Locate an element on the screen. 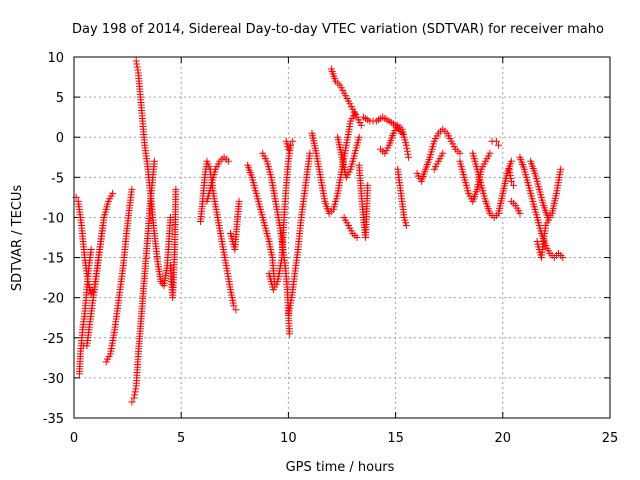  y-tick-label: -15 is located at coordinates (53, 259).